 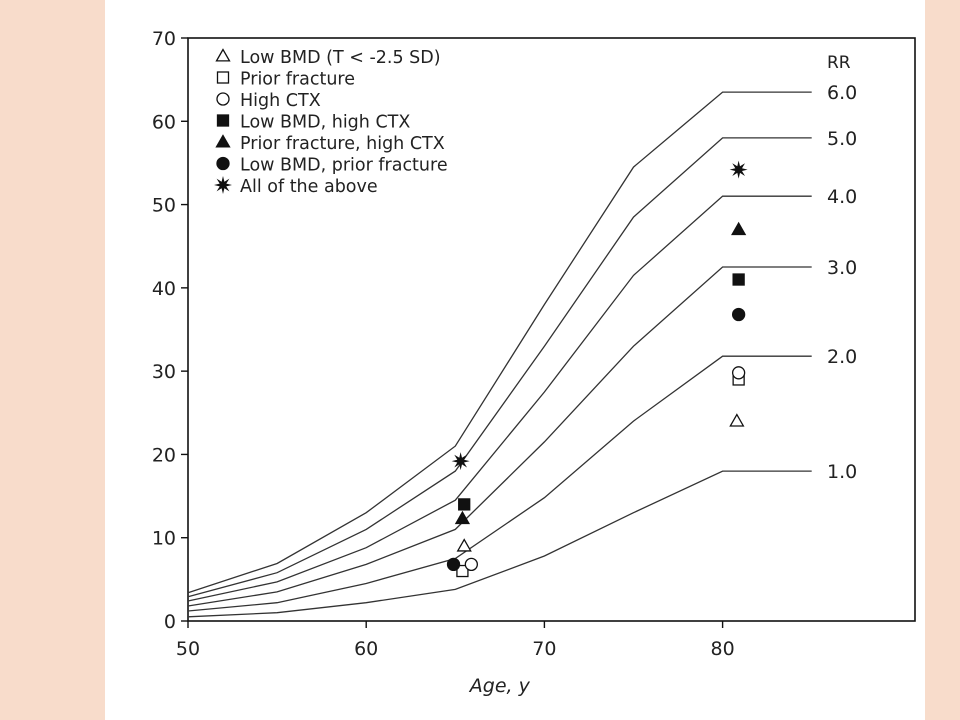 I want to click on rr-header: RR, so click(x=839, y=63).